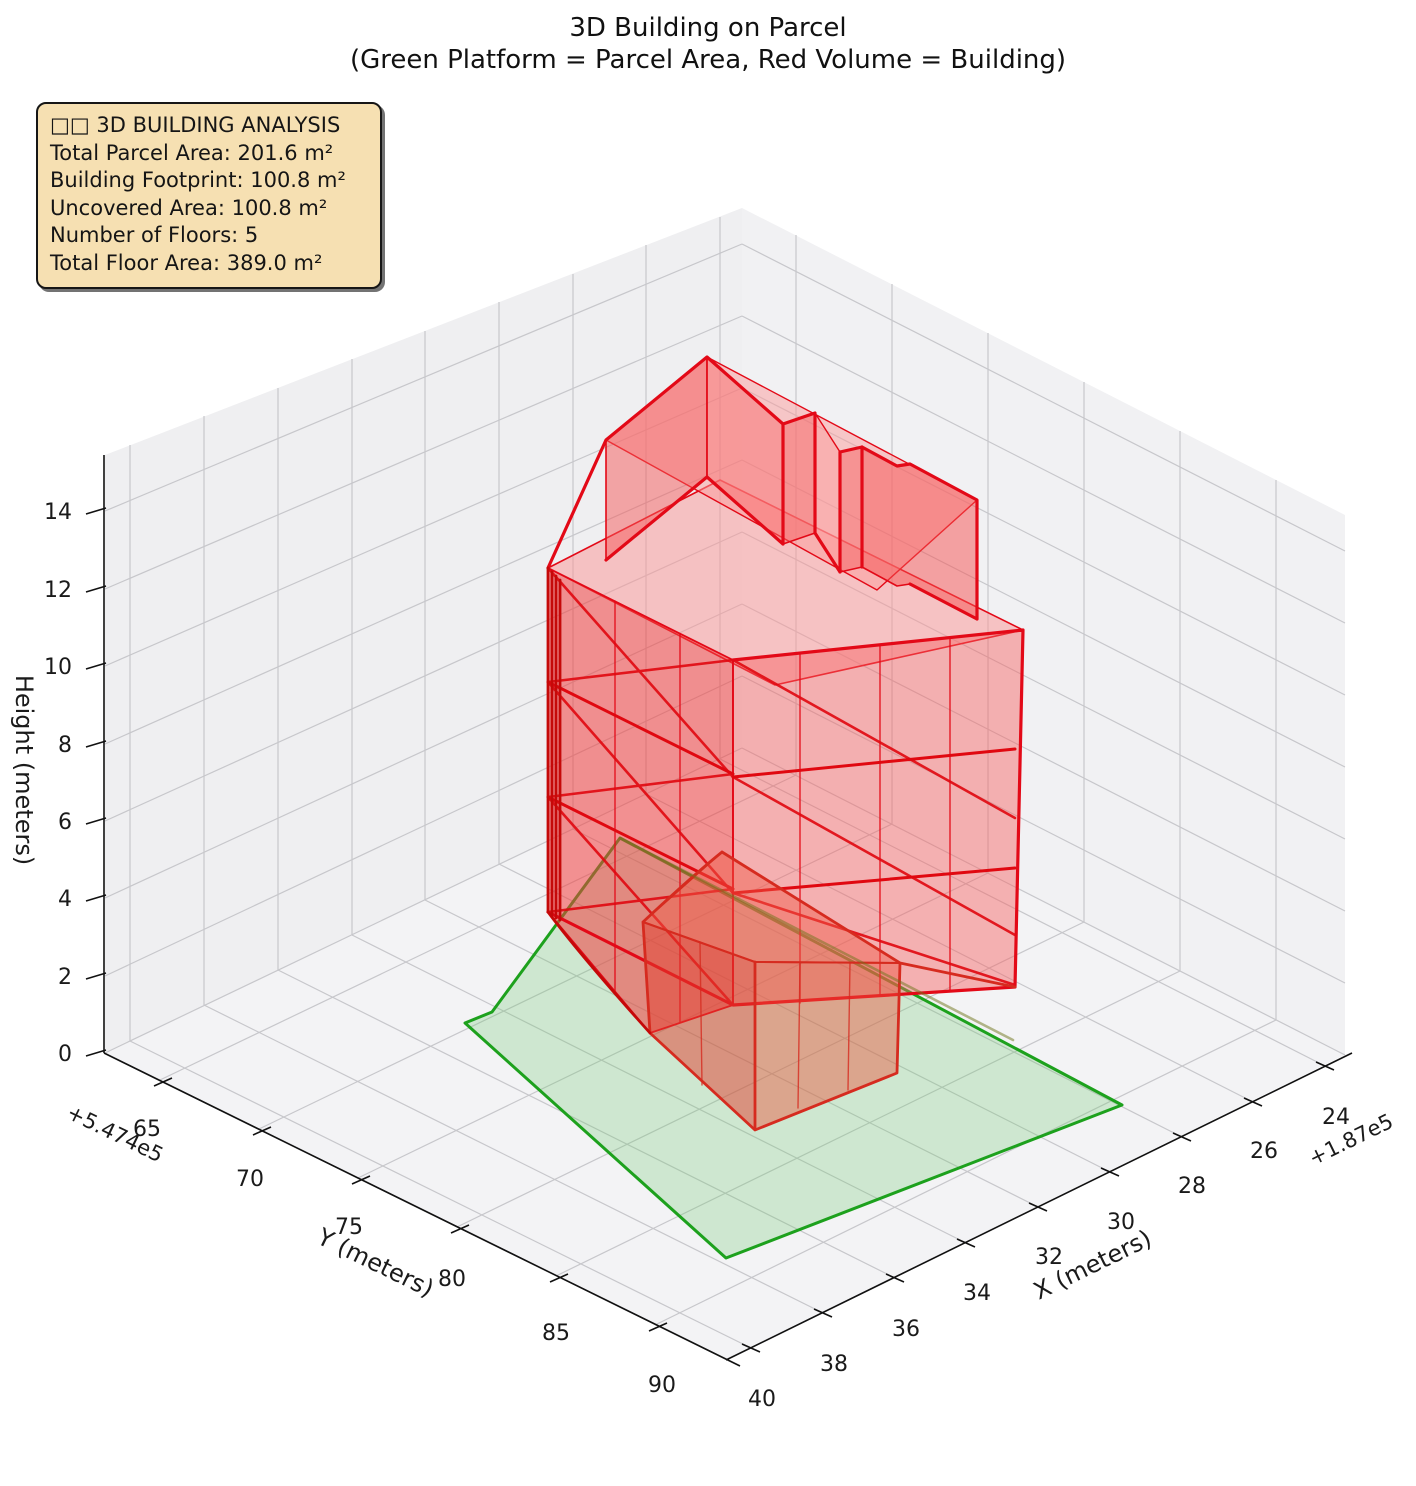 This screenshot has height=1486, width=1416. Describe the element at coordinates (58, 512) in the screenshot. I see `z-tick-14: 14` at that location.